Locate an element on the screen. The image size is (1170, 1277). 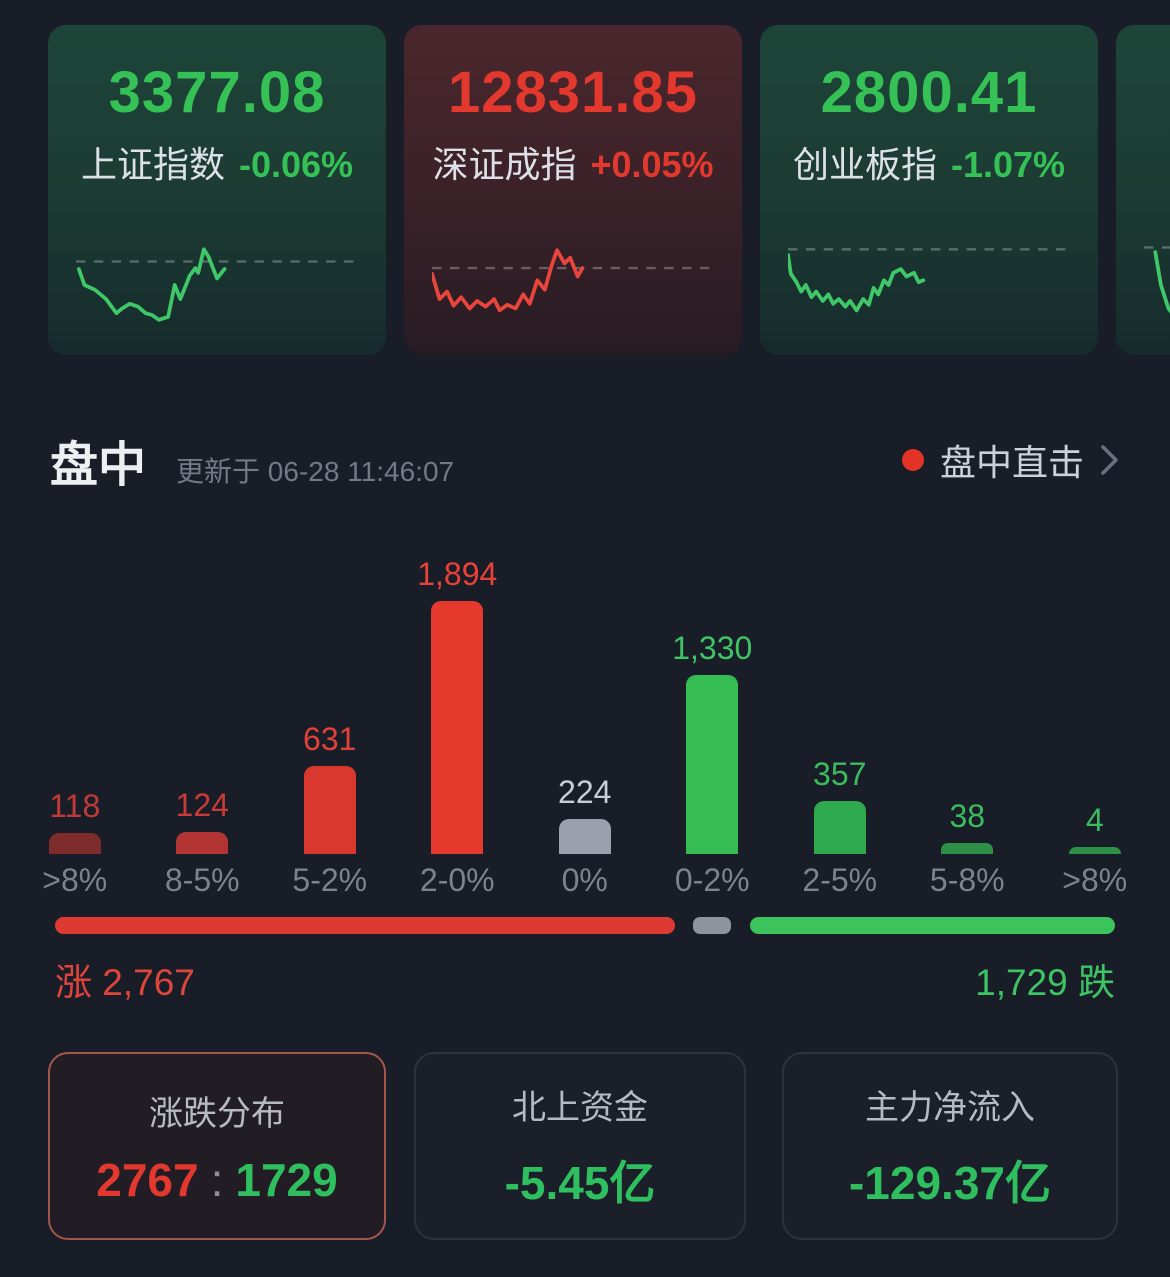
index-card-shanghai: 3377.08 上证指数 -0.06% is located at coordinates (217, 190).